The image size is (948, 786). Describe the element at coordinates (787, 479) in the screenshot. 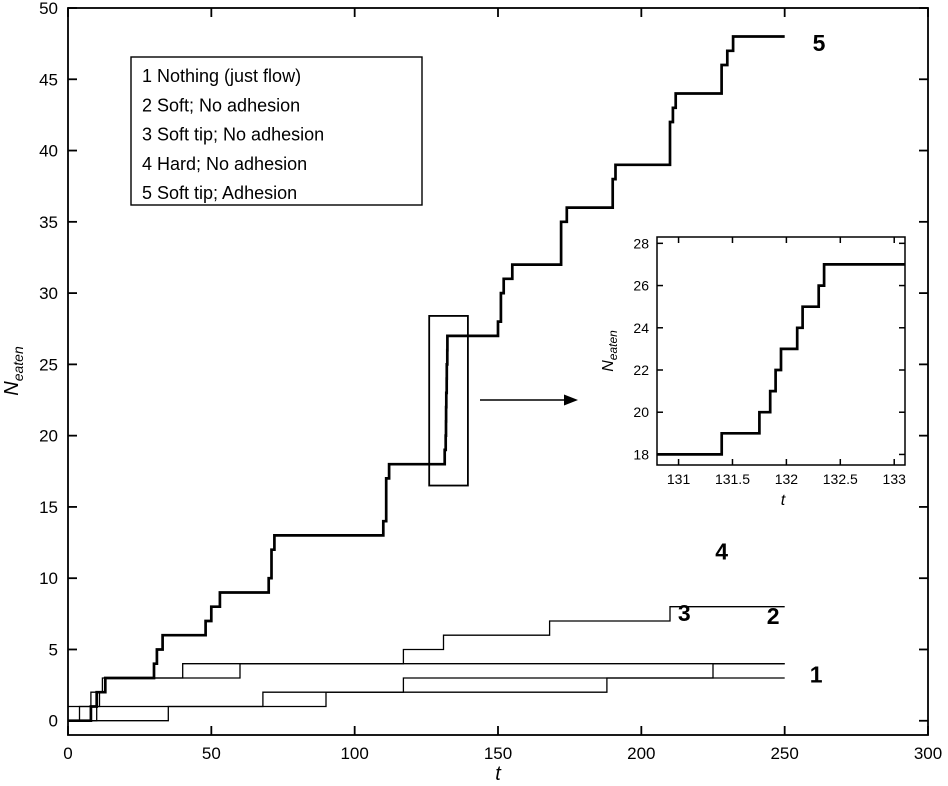

I see `inset-x-tick-label: 132` at that location.